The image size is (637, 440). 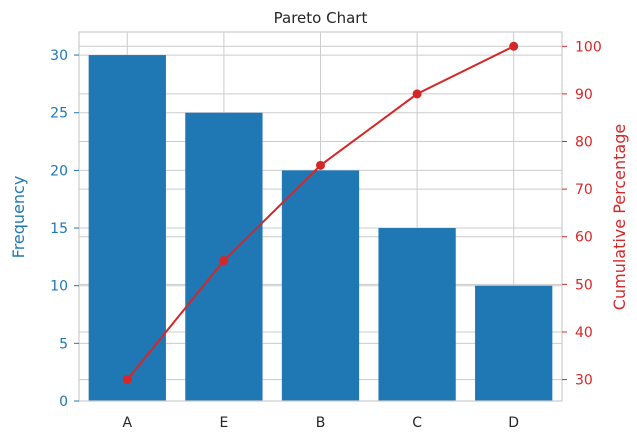 What do you see at coordinates (584, 381) in the screenshot?
I see `right-tick-label: 30` at bounding box center [584, 381].